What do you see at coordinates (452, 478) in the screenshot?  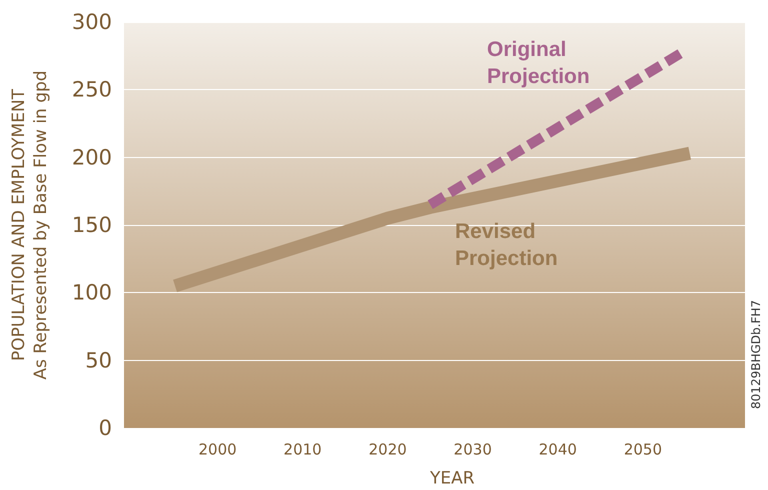 I see `x-axis-title: YEAR` at bounding box center [452, 478].